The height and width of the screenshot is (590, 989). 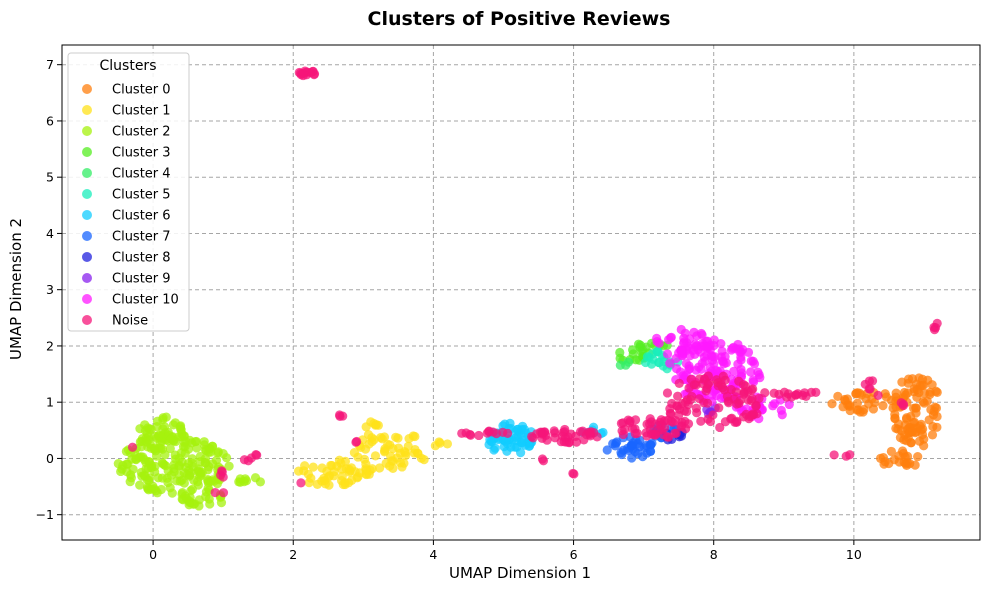 What do you see at coordinates (141, 195) in the screenshot?
I see `legend-label: Cluster 5` at bounding box center [141, 195].